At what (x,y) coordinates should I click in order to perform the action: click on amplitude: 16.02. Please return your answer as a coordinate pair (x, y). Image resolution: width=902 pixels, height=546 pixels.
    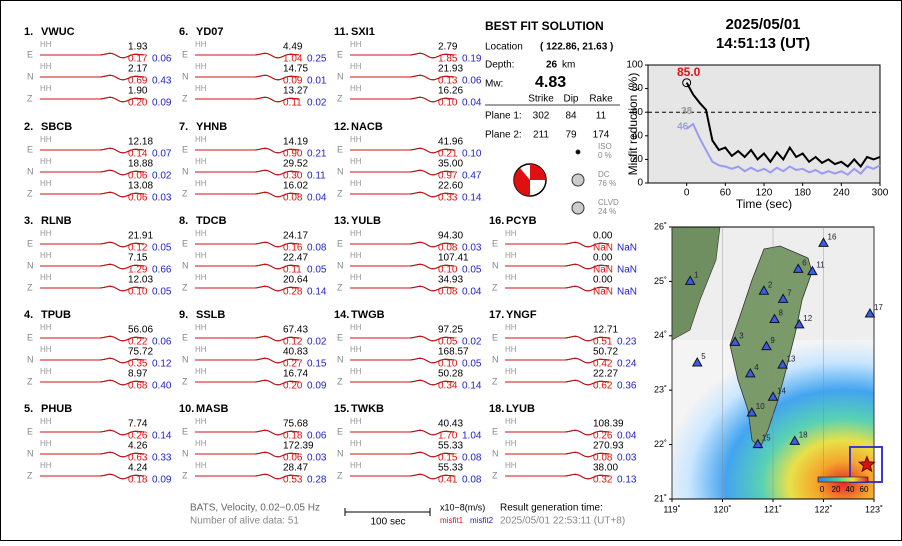
    Looking at the image, I should click on (295, 186).